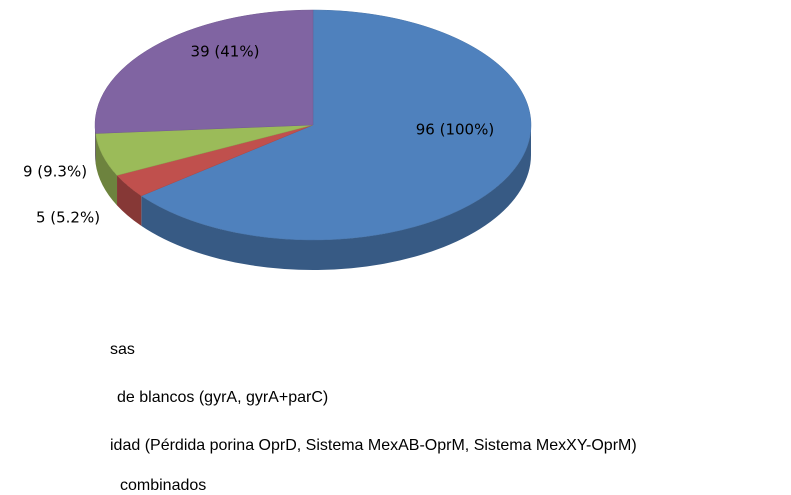 The width and height of the screenshot is (791, 495). I want to click on data-label: 9 (9.3%), so click(55, 172).